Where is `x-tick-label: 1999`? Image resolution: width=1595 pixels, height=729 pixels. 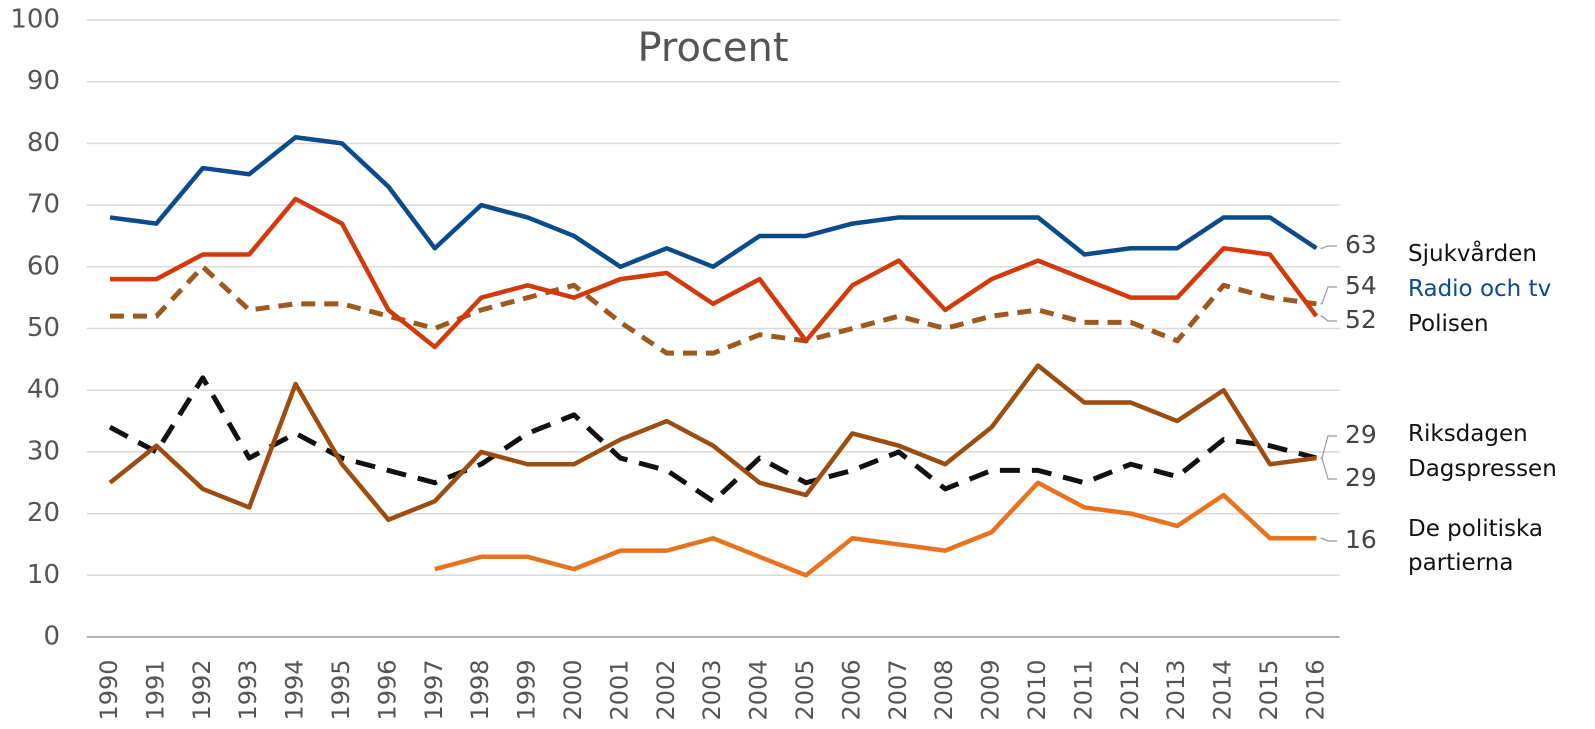
x-tick-label: 1999 is located at coordinates (527, 689).